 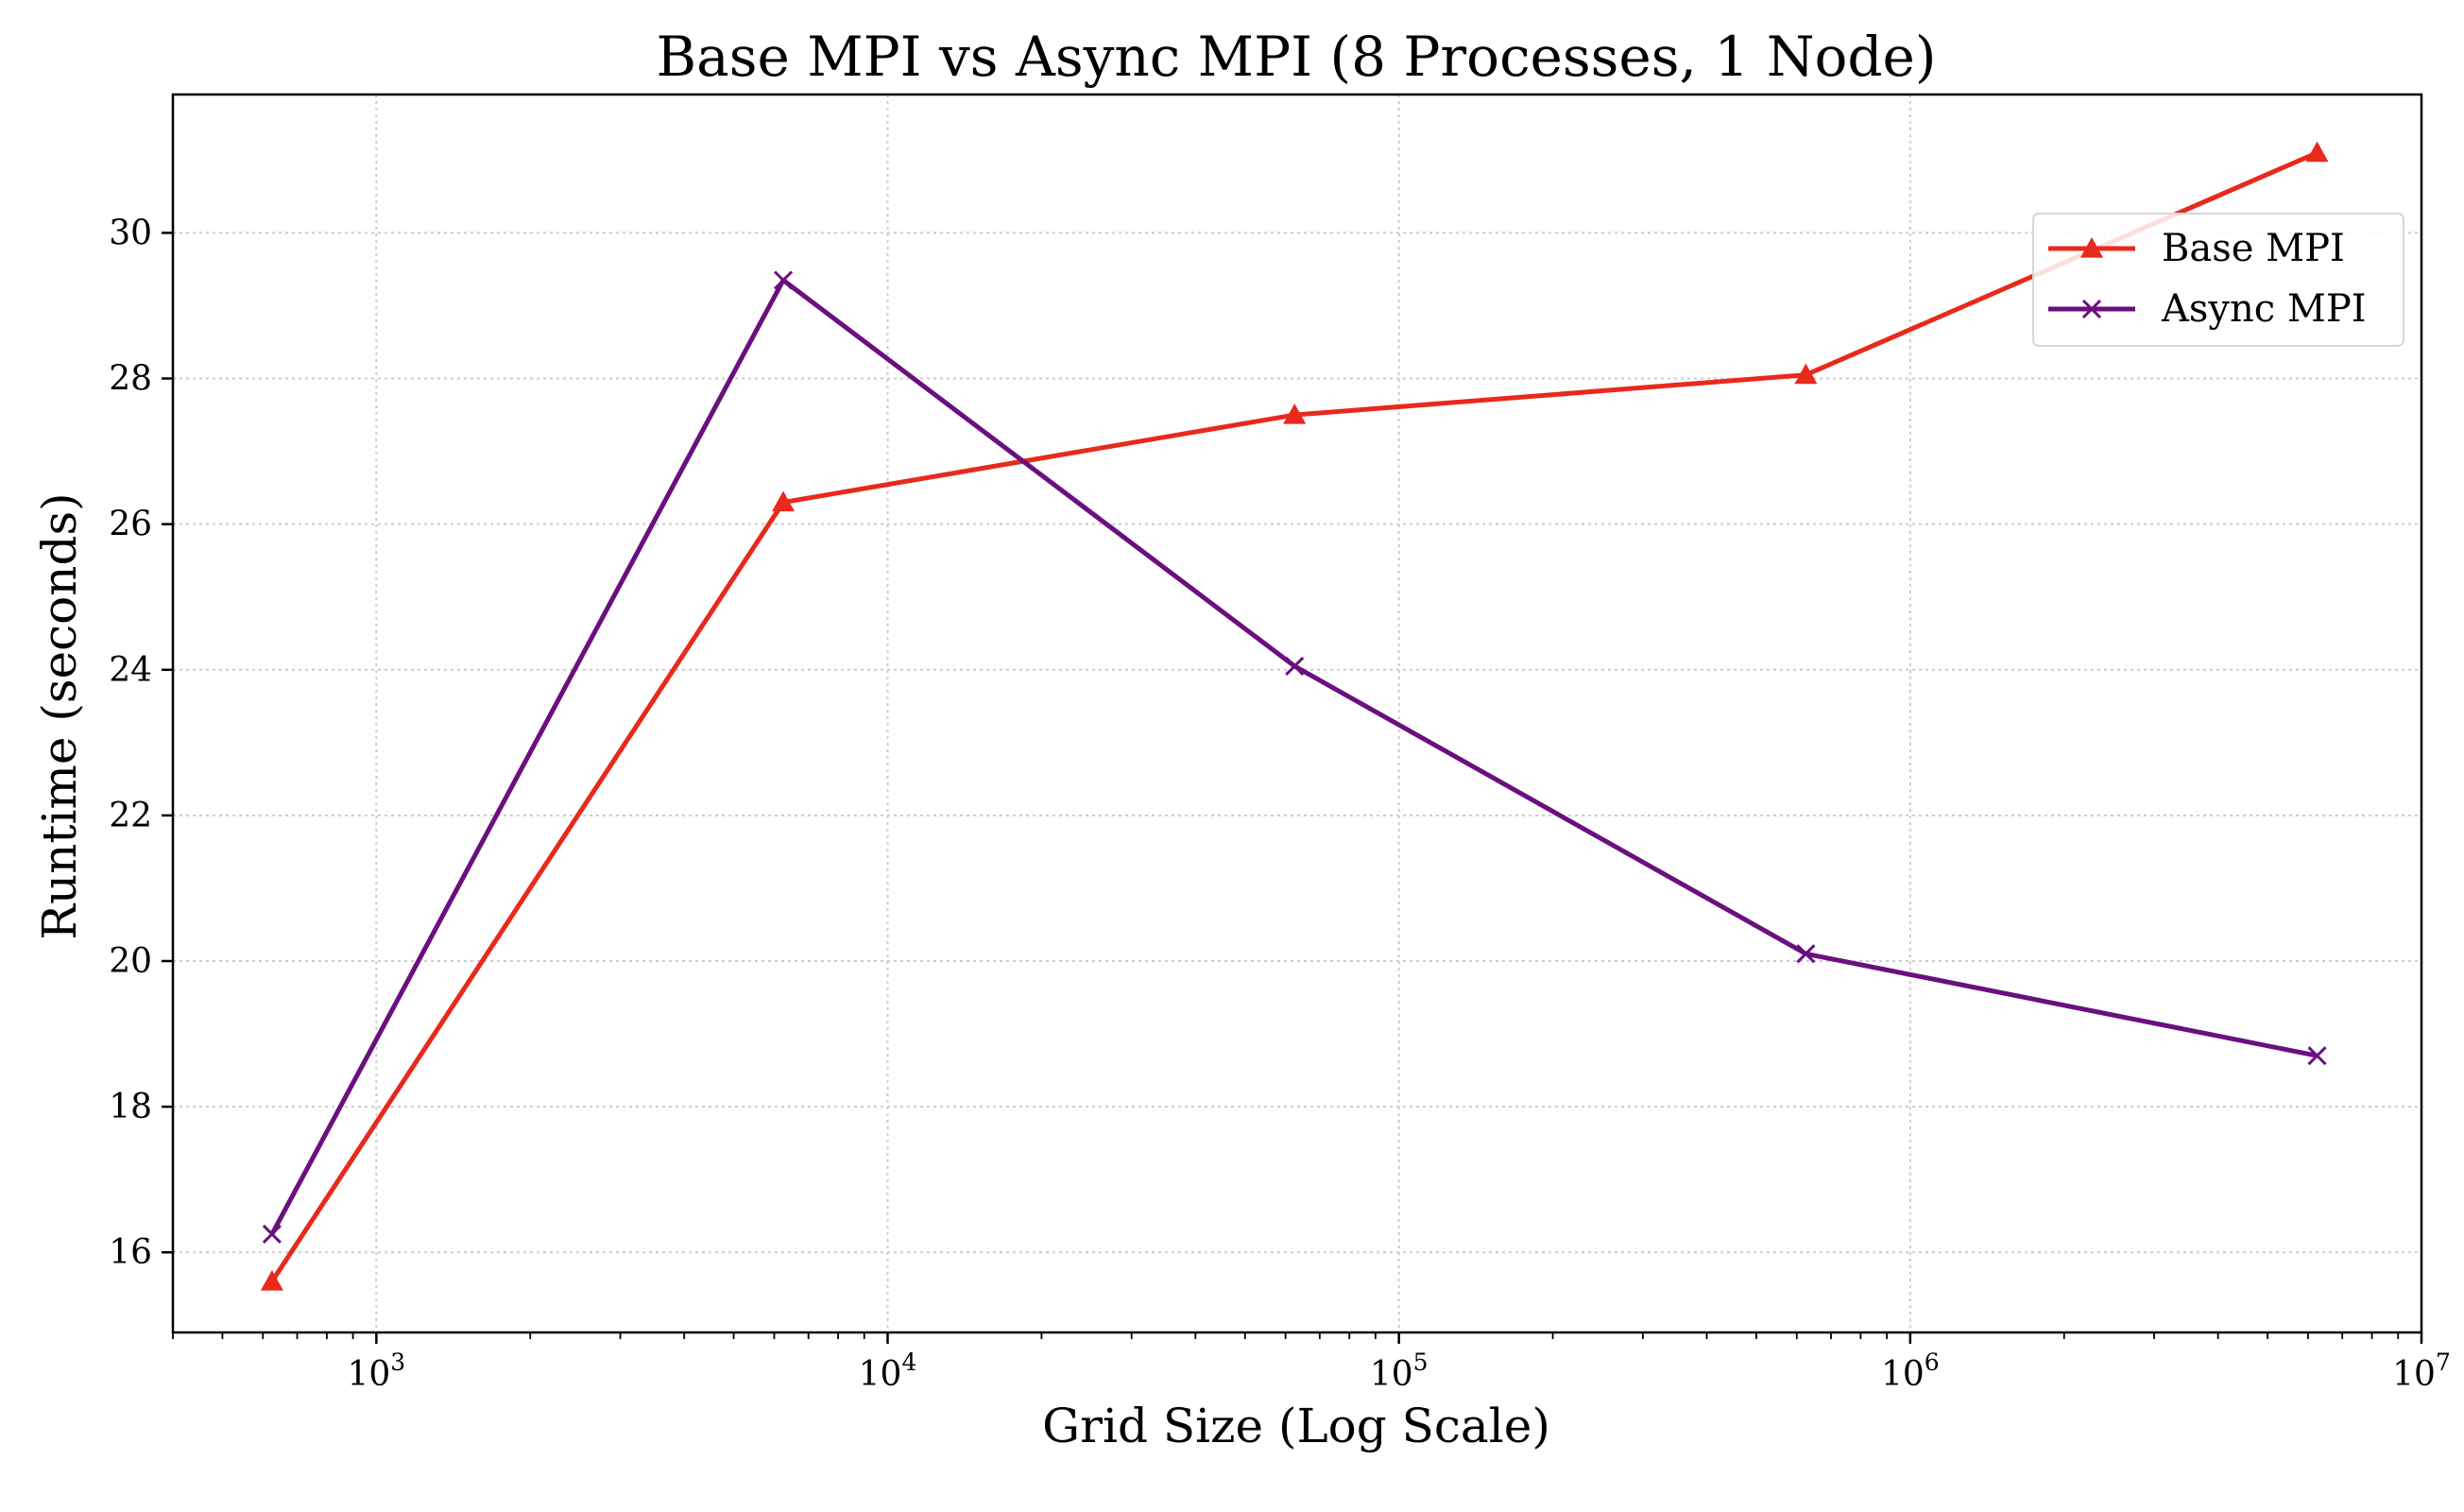 What do you see at coordinates (141, 743) in the screenshot?
I see `y-axis: 16 18 20 22 24 26 28 30` at bounding box center [141, 743].